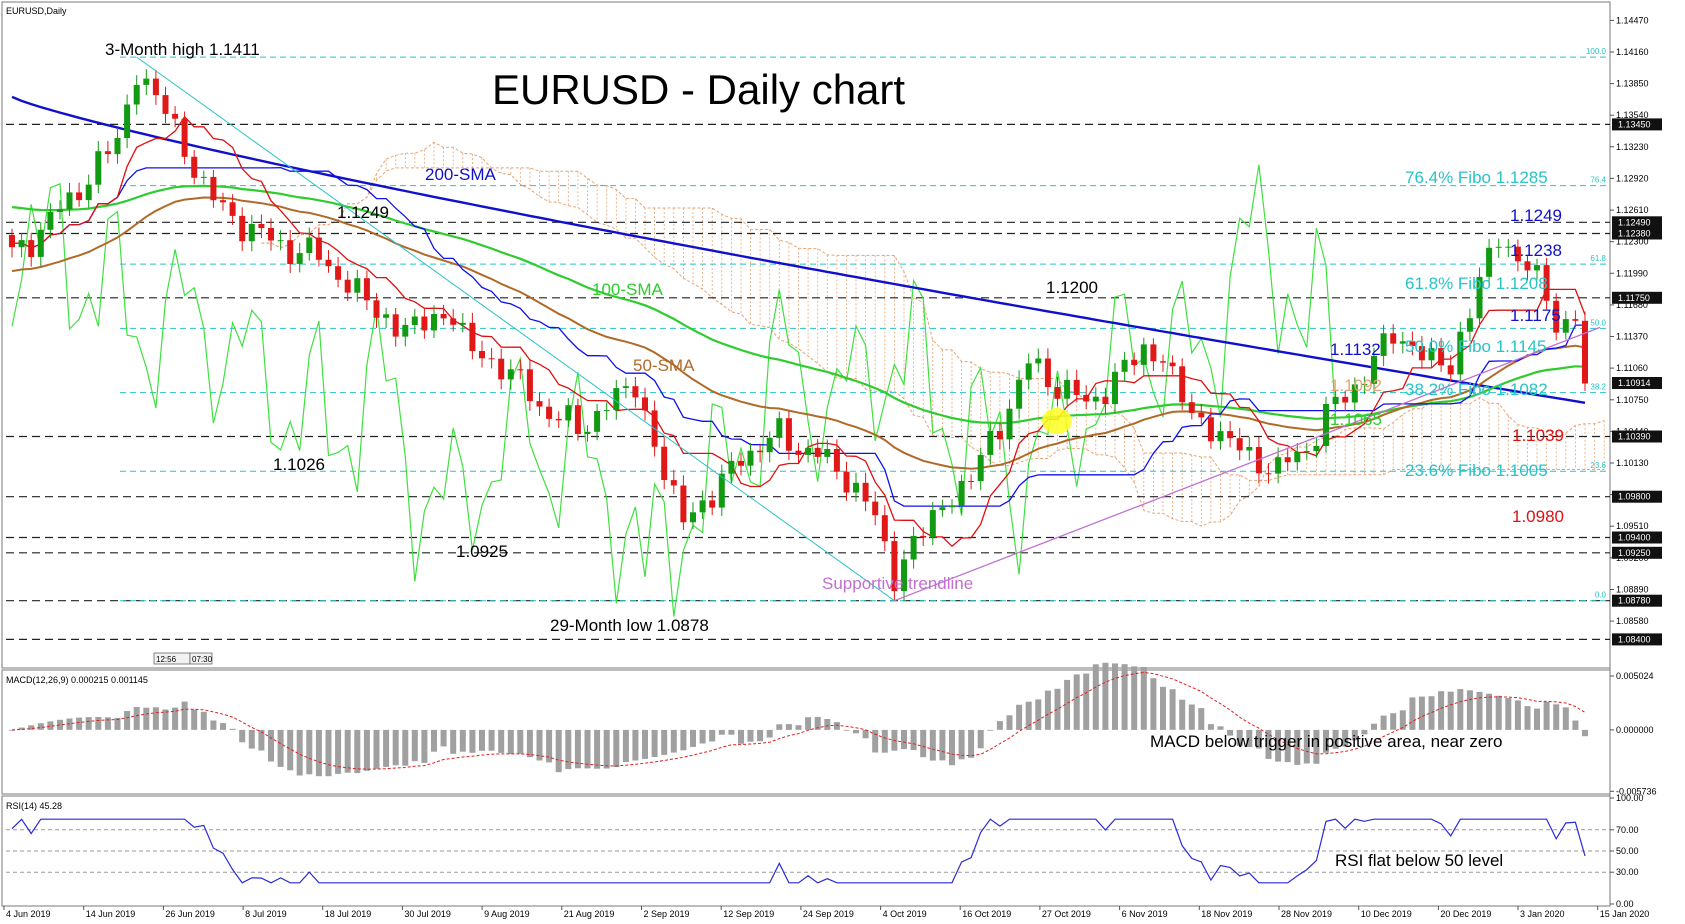 Image resolution: width=1685 pixels, height=924 pixels. Describe the element at coordinates (1634, 639) in the screenshot. I see `price-tag-label: 1.08400` at that location.